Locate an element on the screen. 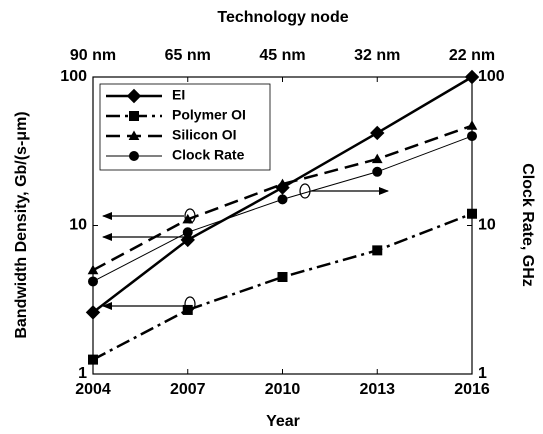  y-tick-label: 10 is located at coordinates (78, 225).